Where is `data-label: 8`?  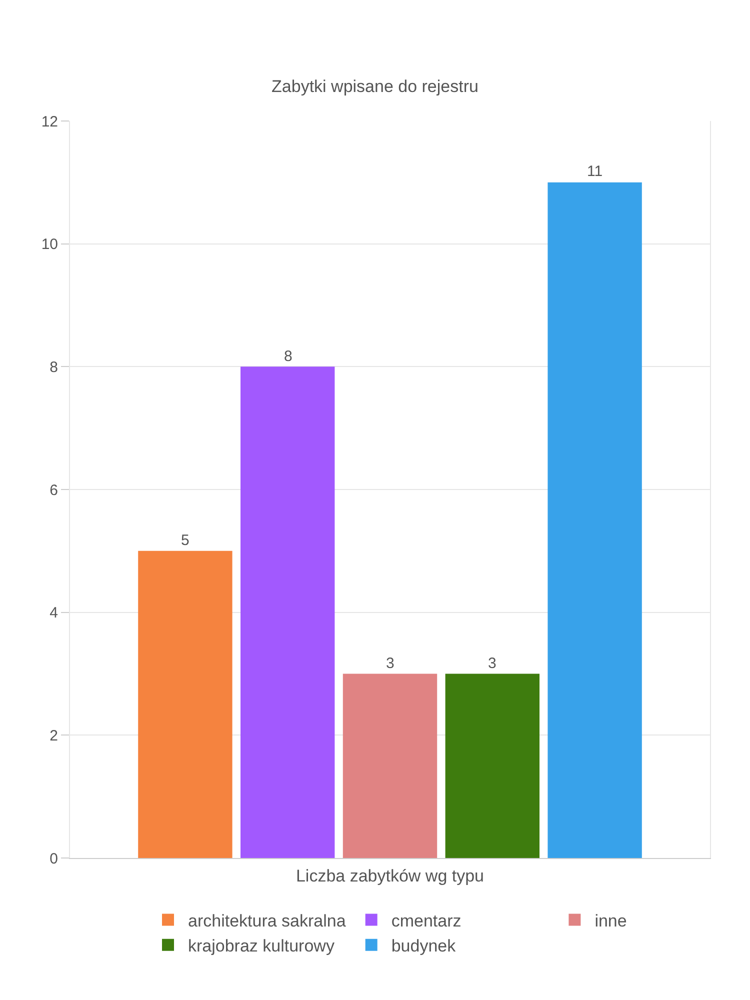 data-label: 8 is located at coordinates (288, 356).